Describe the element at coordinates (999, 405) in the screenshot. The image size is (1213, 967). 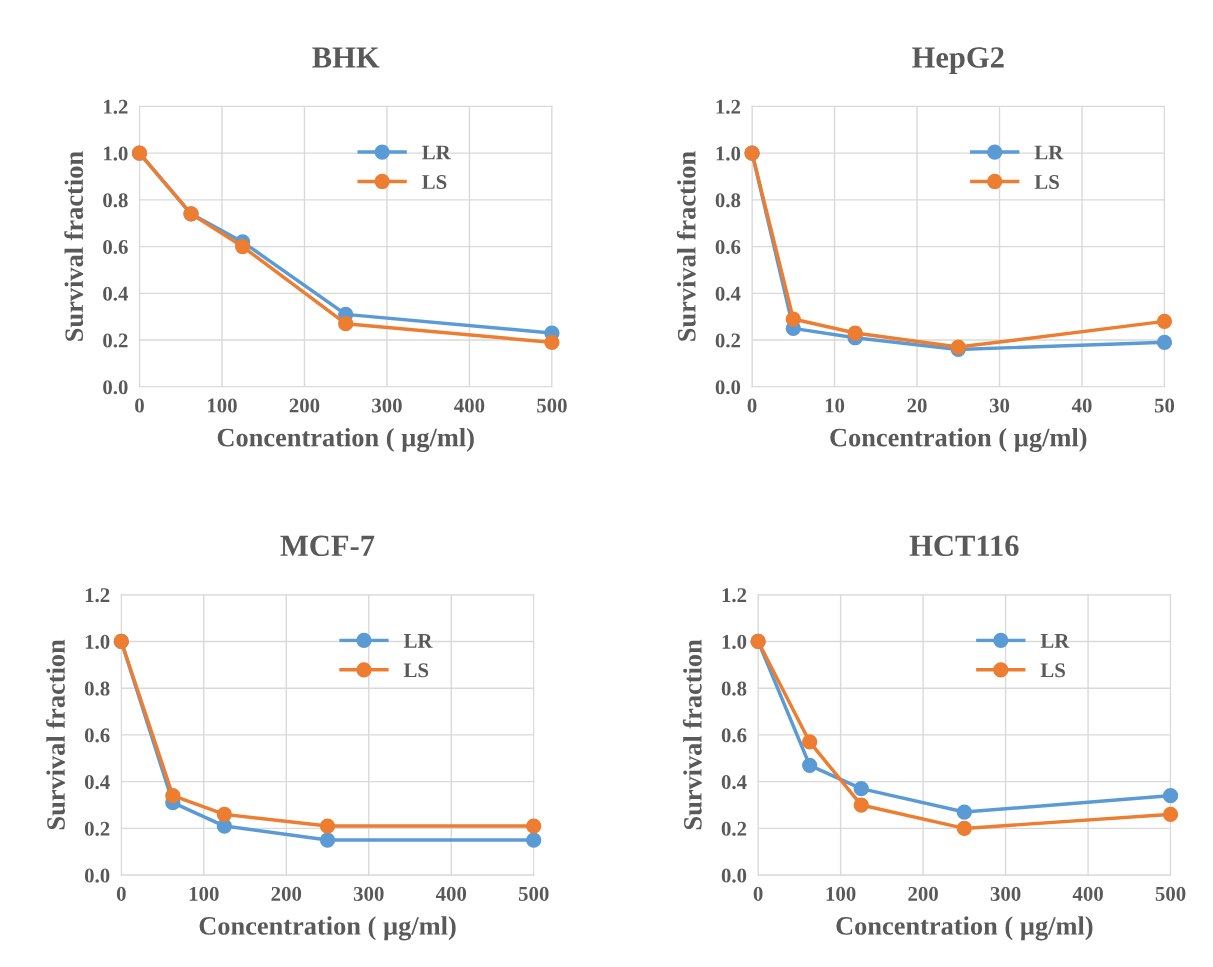
I see `x-tick-label: 30` at that location.